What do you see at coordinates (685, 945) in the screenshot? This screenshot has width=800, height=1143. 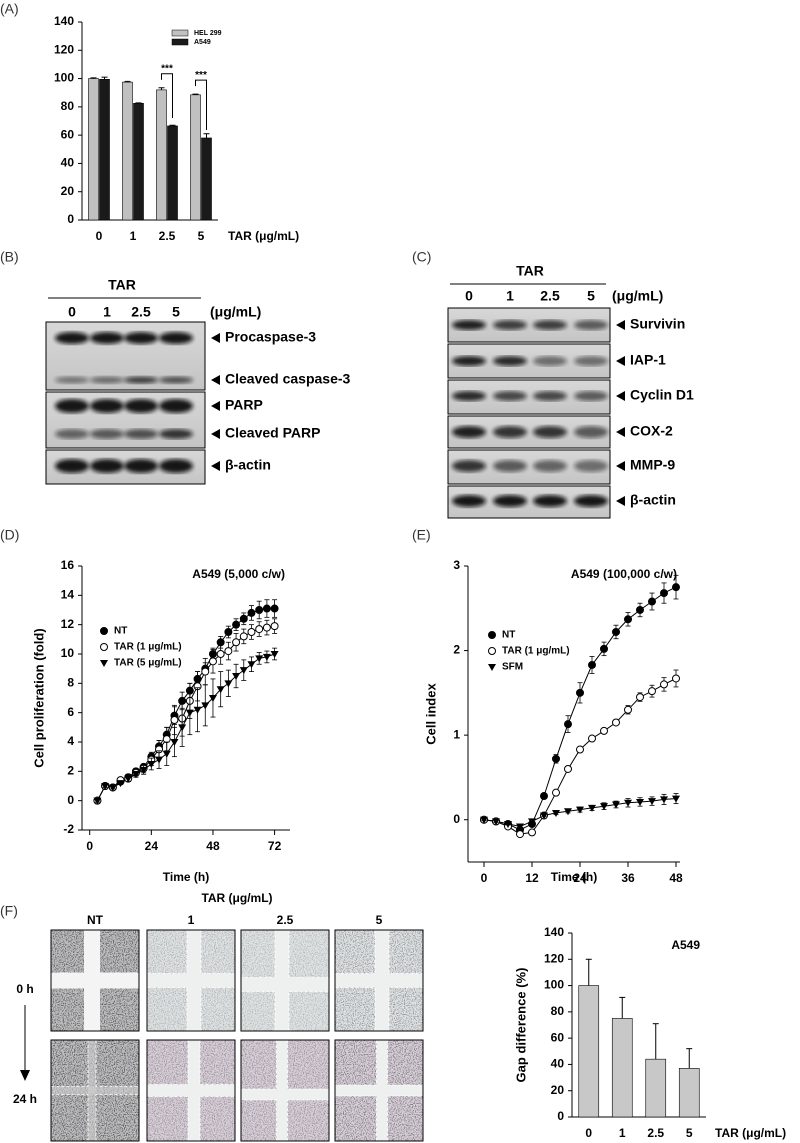 I see `annotation: A549` at bounding box center [685, 945].